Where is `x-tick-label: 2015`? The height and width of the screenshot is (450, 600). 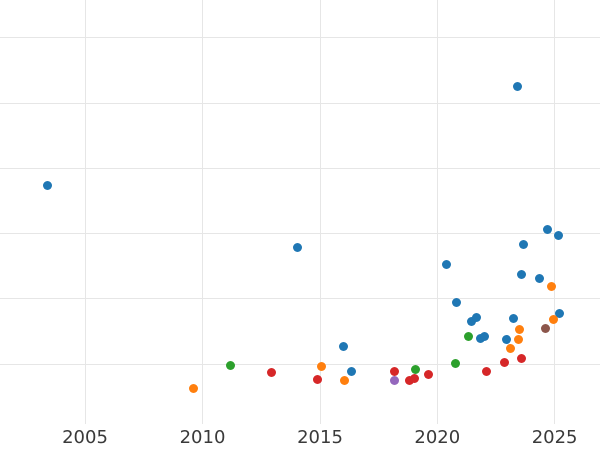 x-tick-label: 2015 is located at coordinates (320, 437).